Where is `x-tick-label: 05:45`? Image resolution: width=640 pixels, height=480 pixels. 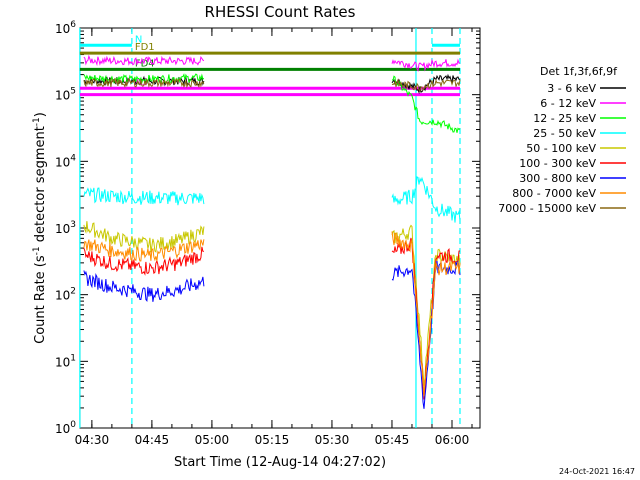 x-tick-label: 05:45 is located at coordinates (392, 440).